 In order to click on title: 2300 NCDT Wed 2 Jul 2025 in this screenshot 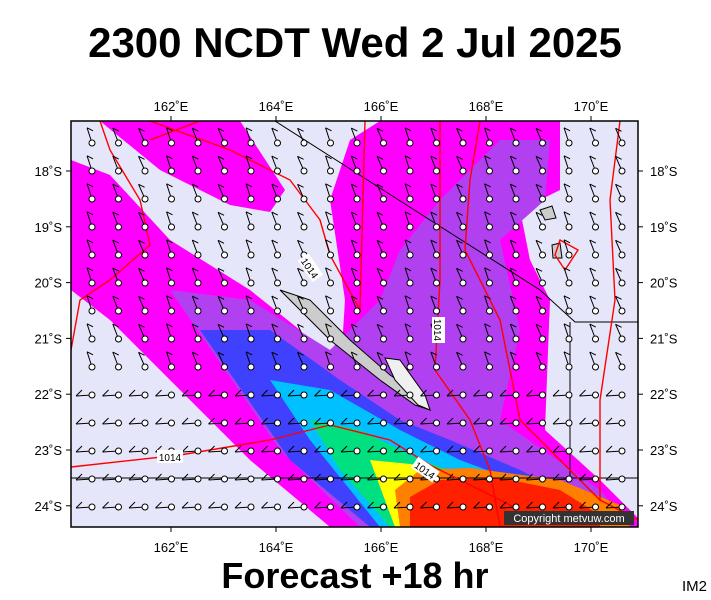, I will do `click(355, 42)`.